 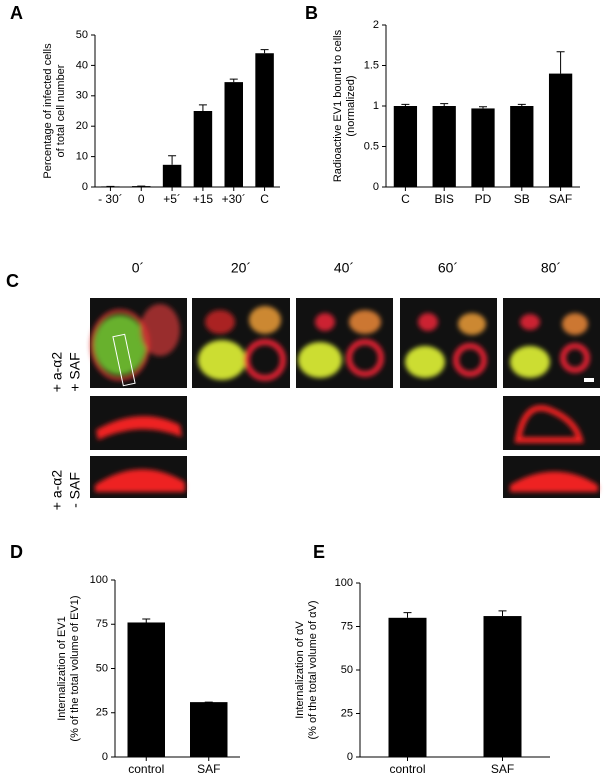 I want to click on row-label: + SAF, so click(x=75, y=371).